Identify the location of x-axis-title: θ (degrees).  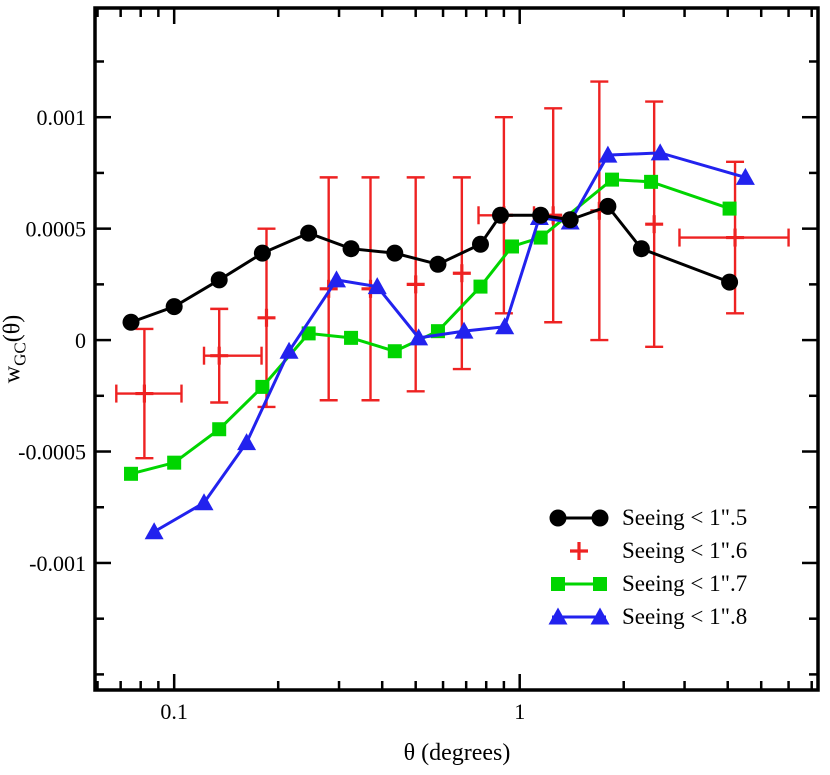
(457, 753).